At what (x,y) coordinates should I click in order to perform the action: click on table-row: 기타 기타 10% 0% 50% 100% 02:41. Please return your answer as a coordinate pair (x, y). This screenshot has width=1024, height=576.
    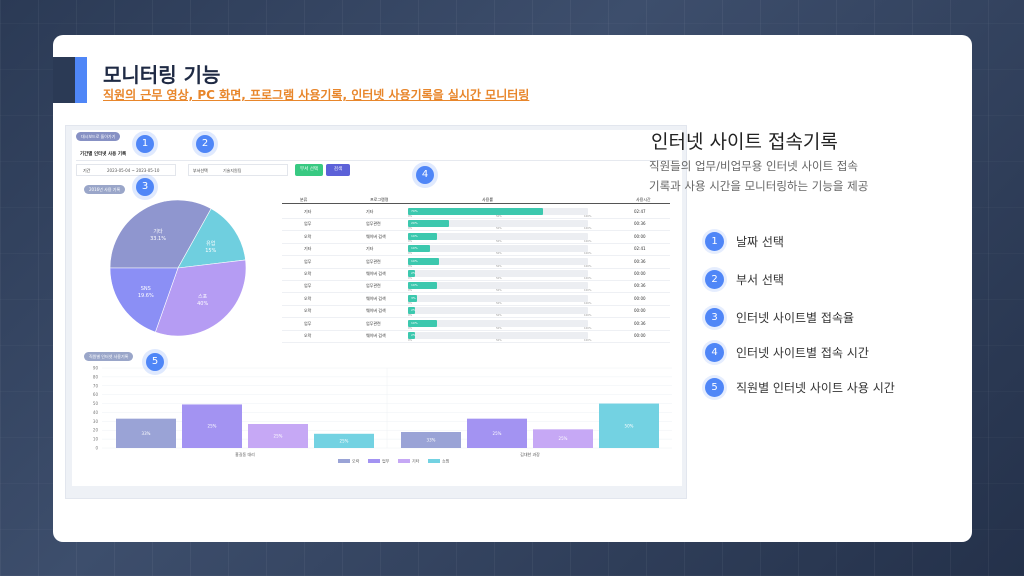
    Looking at the image, I should click on (476, 250).